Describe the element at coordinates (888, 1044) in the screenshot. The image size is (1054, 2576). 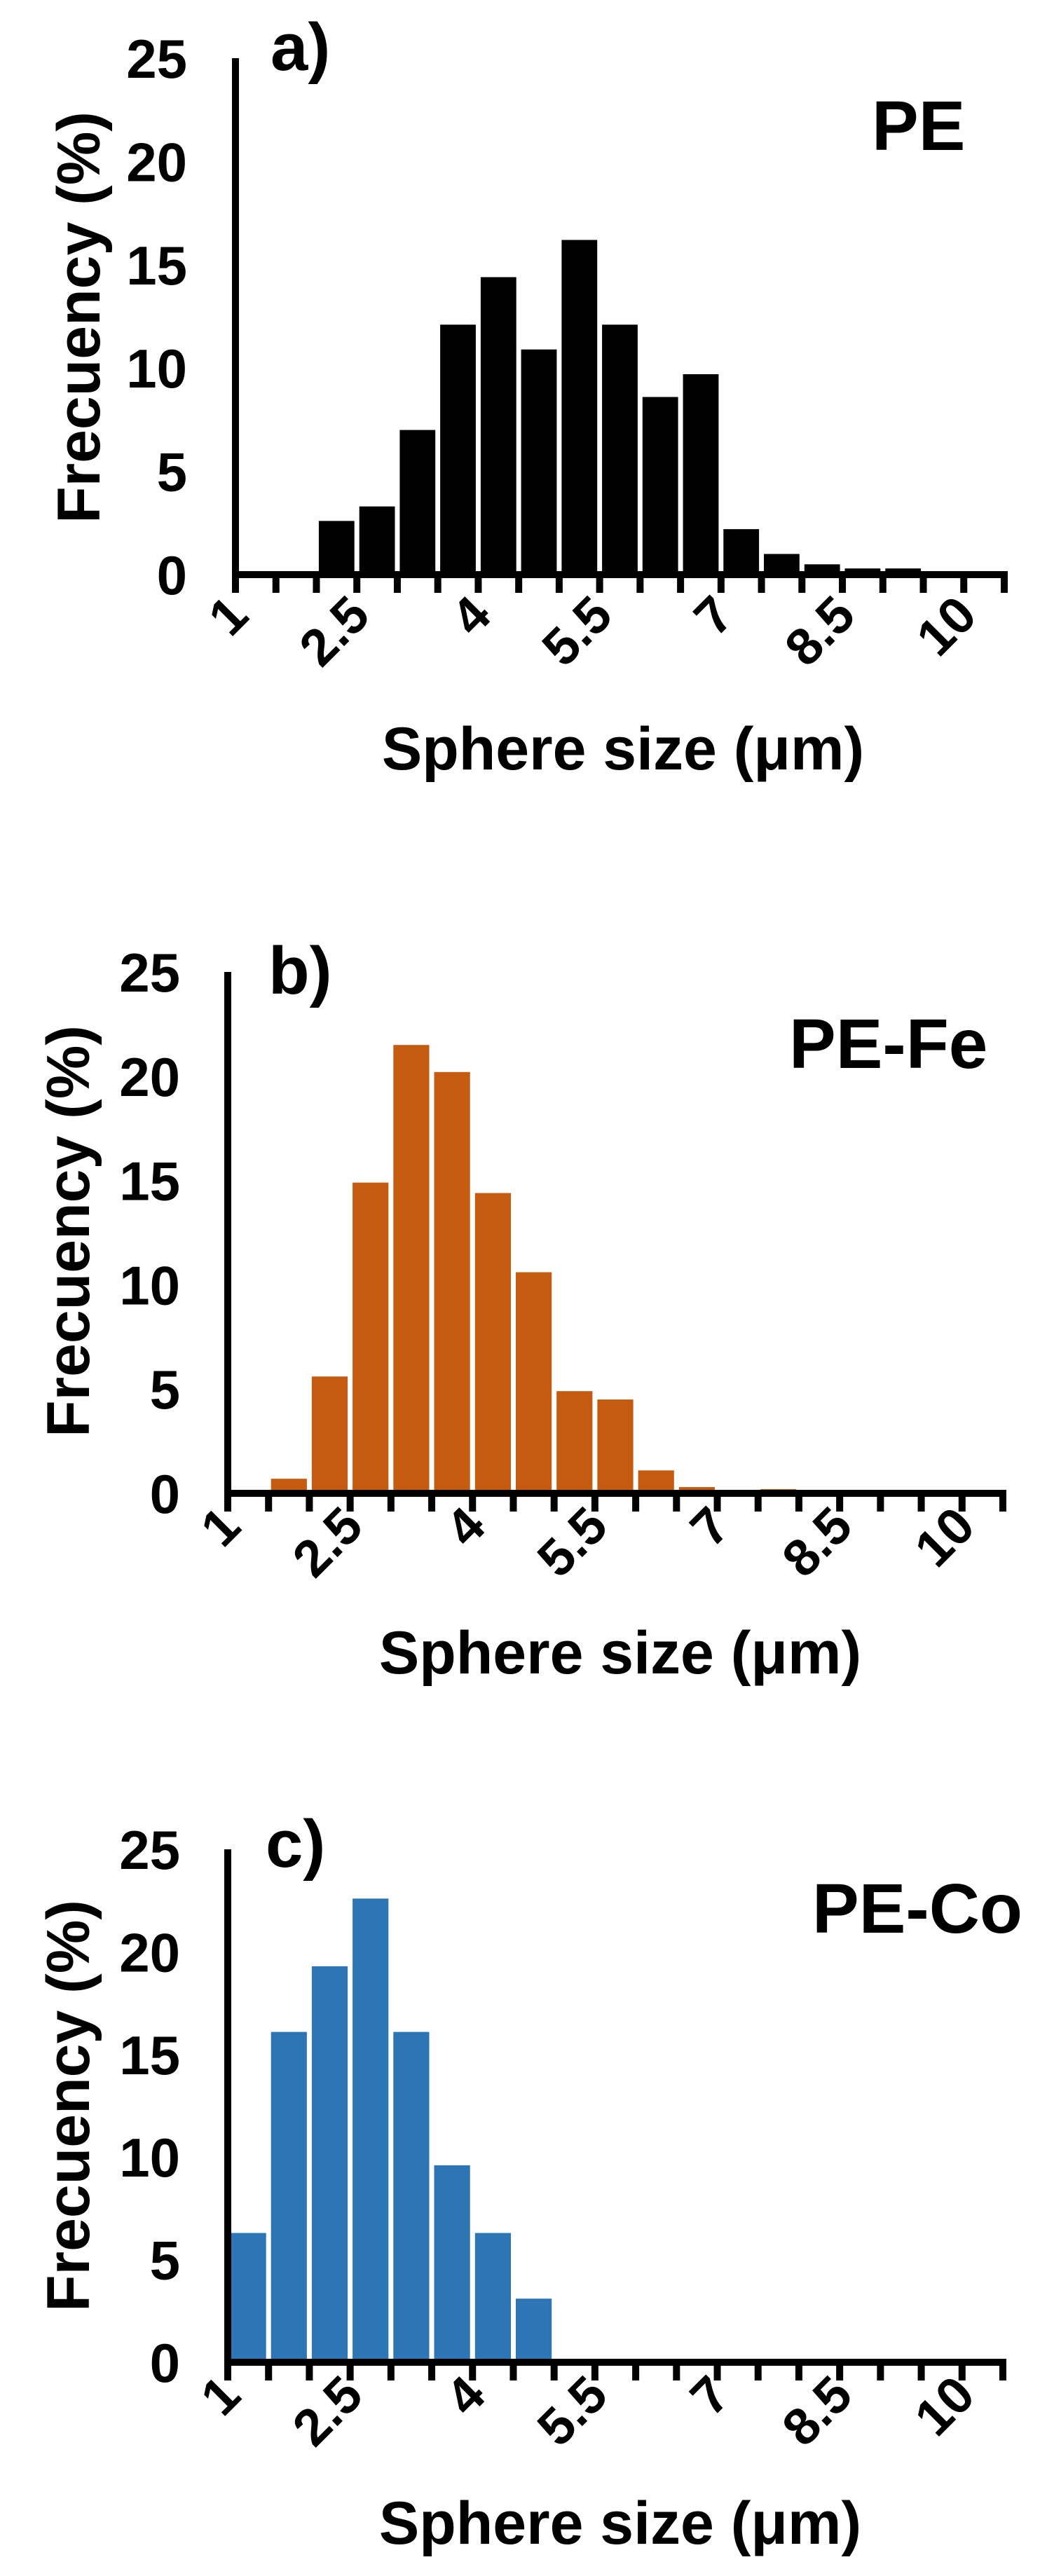
I see `series-label: PE-Fe` at that location.